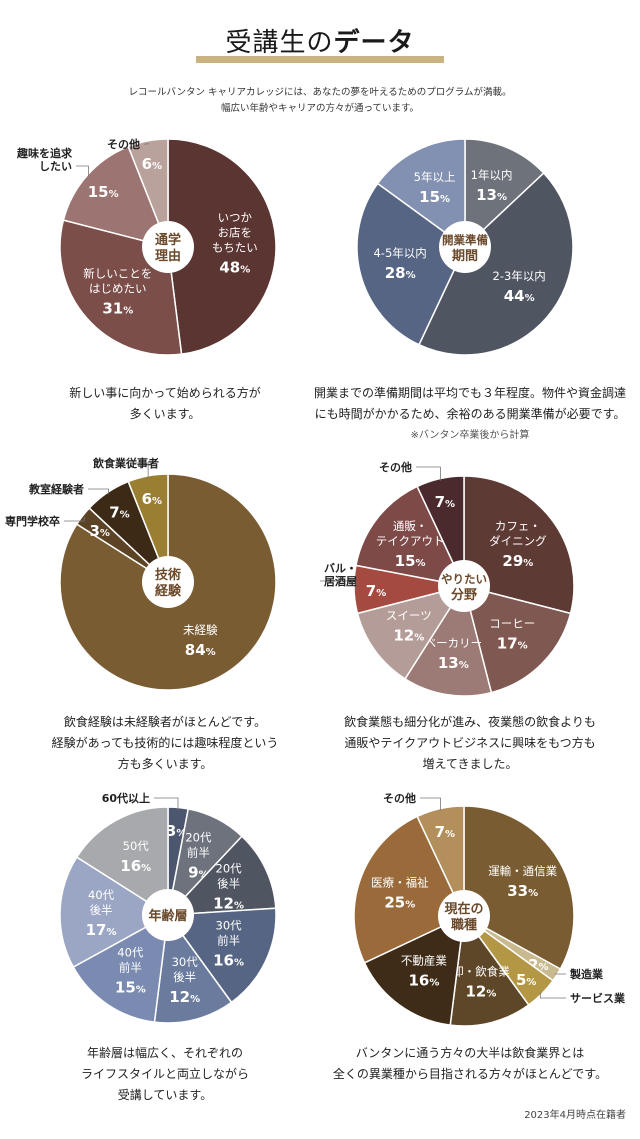 The width and height of the screenshot is (640, 1139). Describe the element at coordinates (128, 144) in the screenshot. I see `outside-label: その他` at that location.